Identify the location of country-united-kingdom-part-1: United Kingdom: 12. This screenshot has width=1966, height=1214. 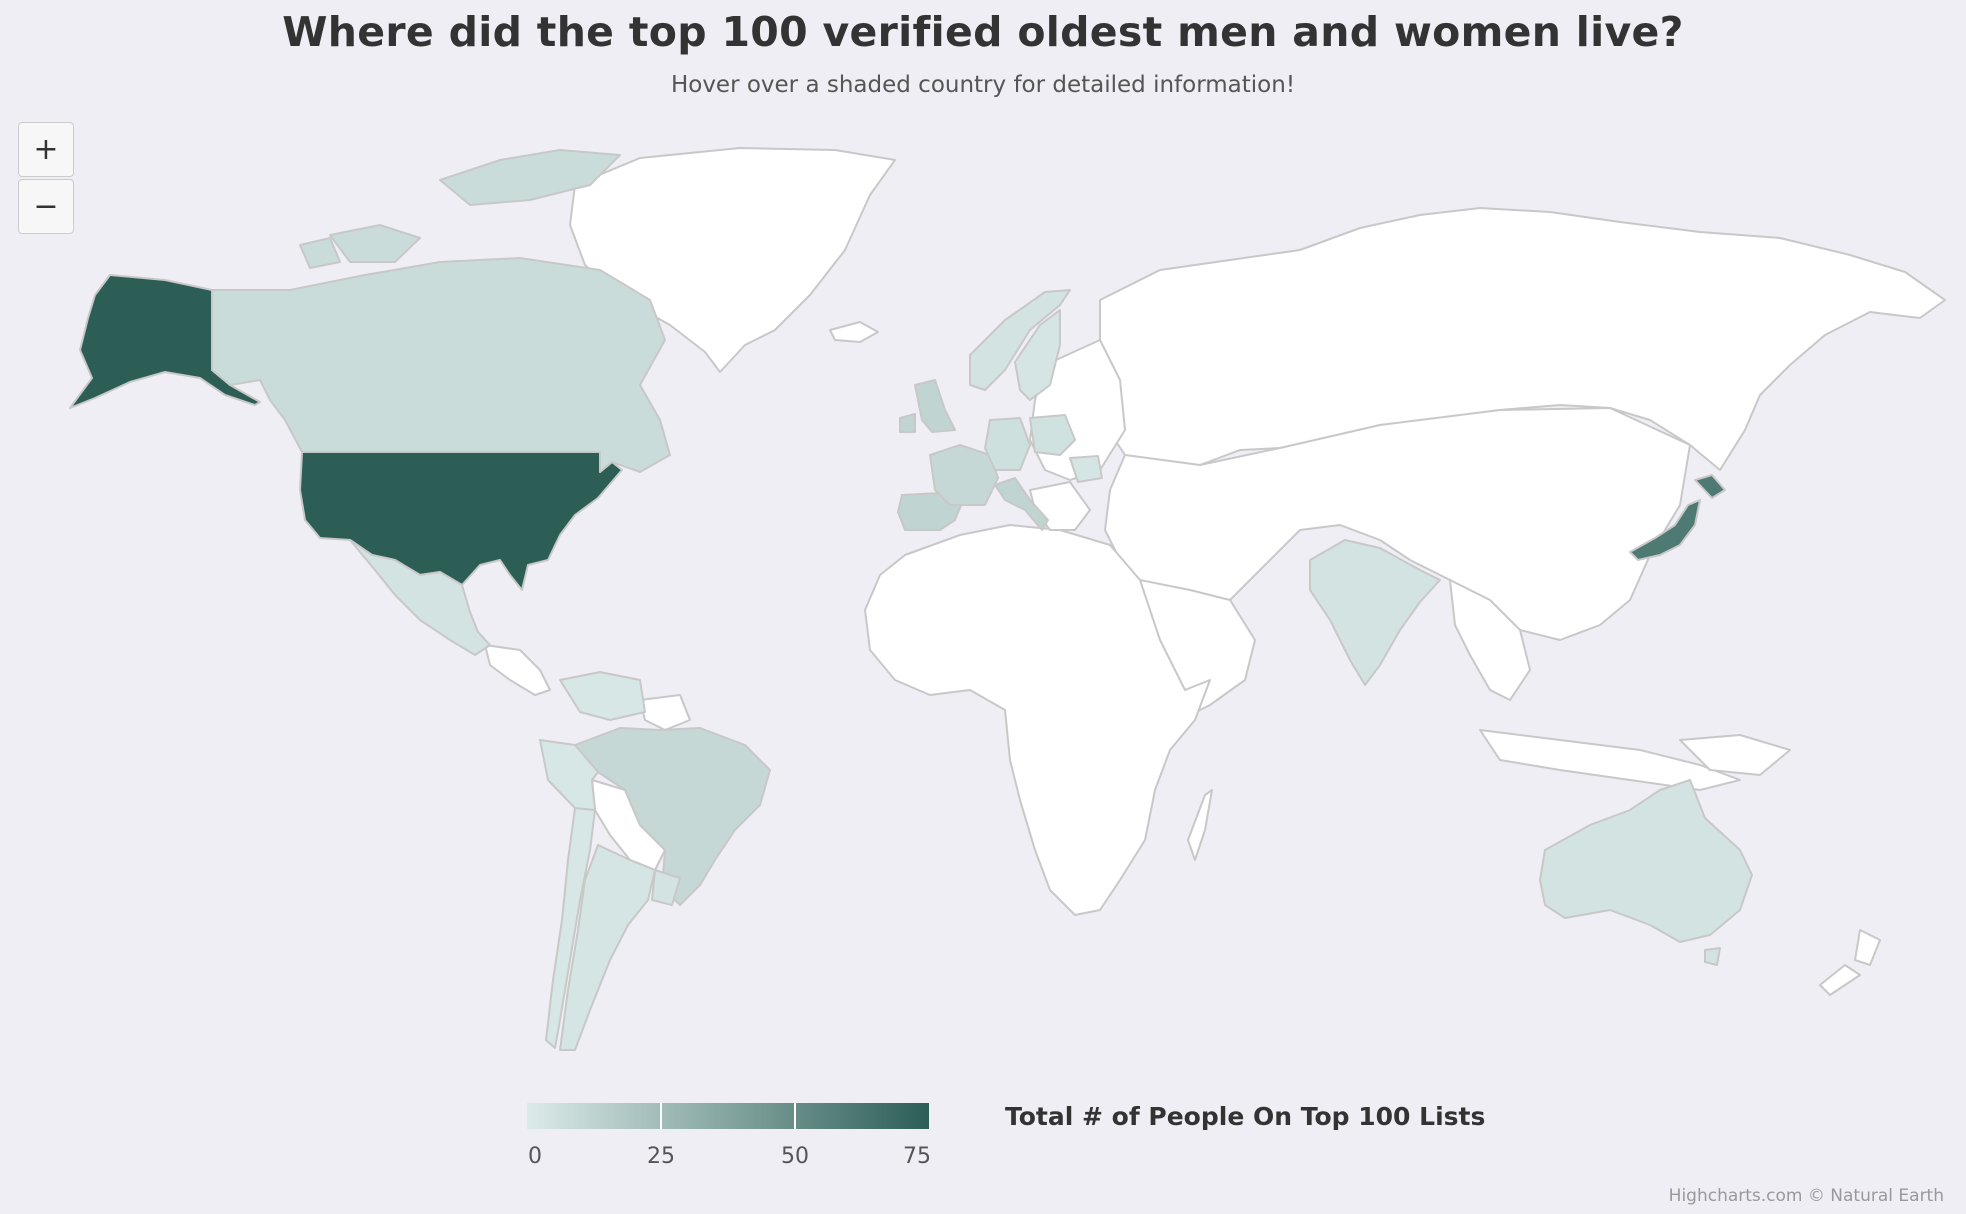
(935, 406).